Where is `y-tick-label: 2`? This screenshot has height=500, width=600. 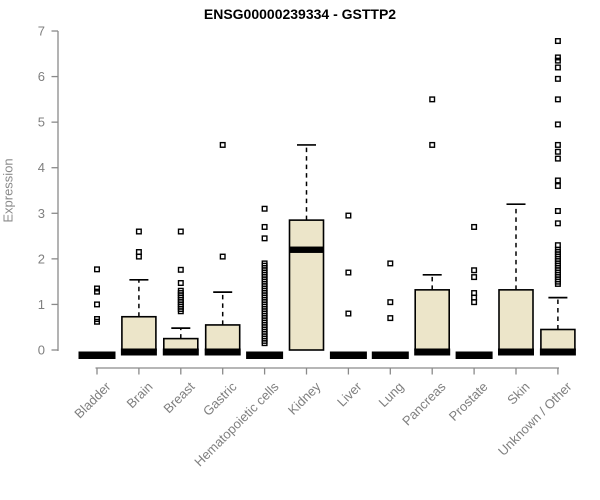 y-tick-label: 2 is located at coordinates (41, 258).